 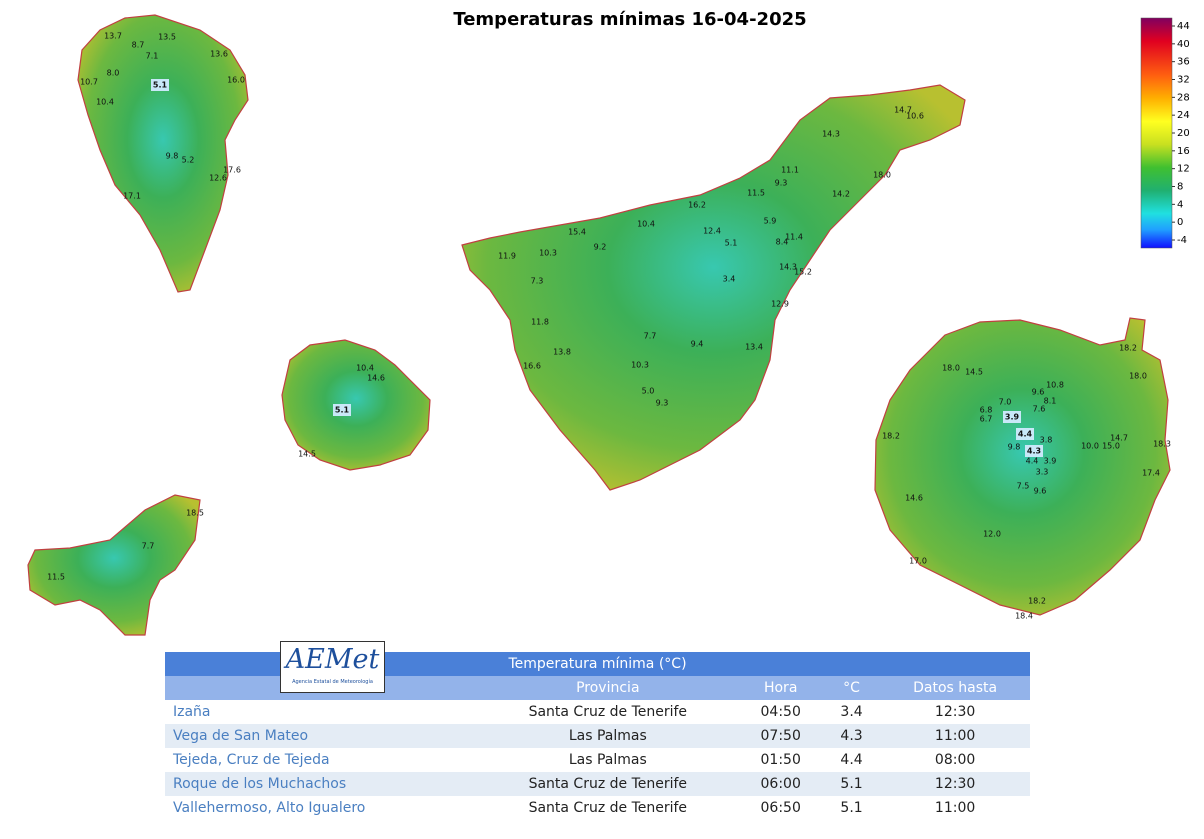 What do you see at coordinates (1180, 187) in the screenshot?
I see `legend-tick-label: 8` at bounding box center [1180, 187].